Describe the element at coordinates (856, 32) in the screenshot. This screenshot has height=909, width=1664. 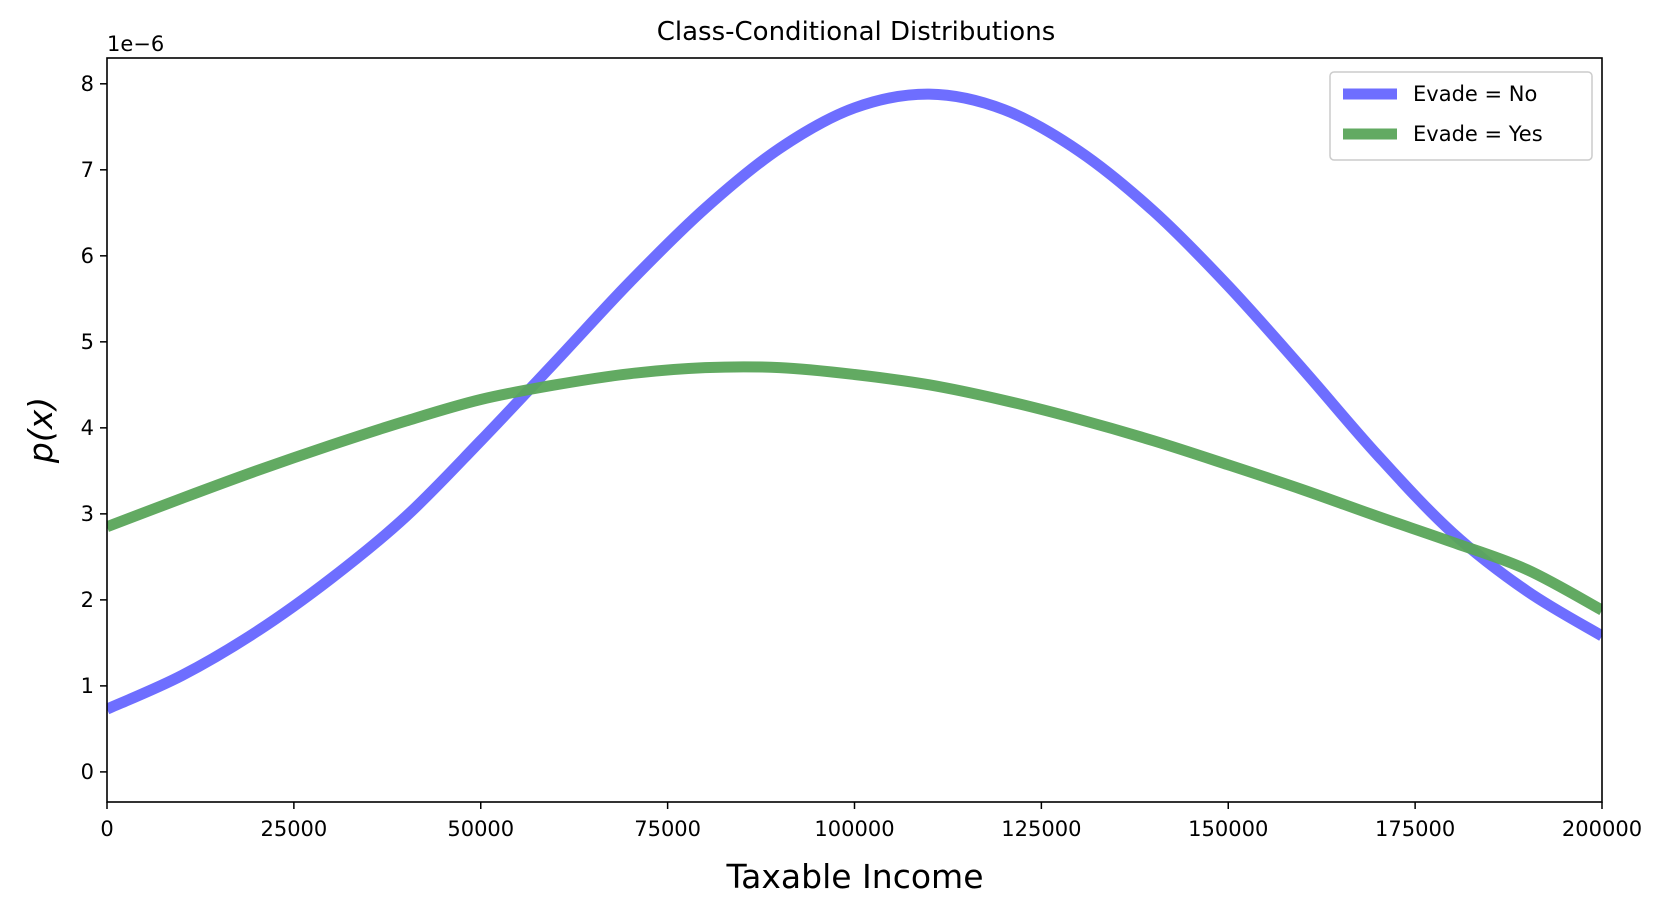
I see `chart-title: Class-Conditional Distributions` at that location.